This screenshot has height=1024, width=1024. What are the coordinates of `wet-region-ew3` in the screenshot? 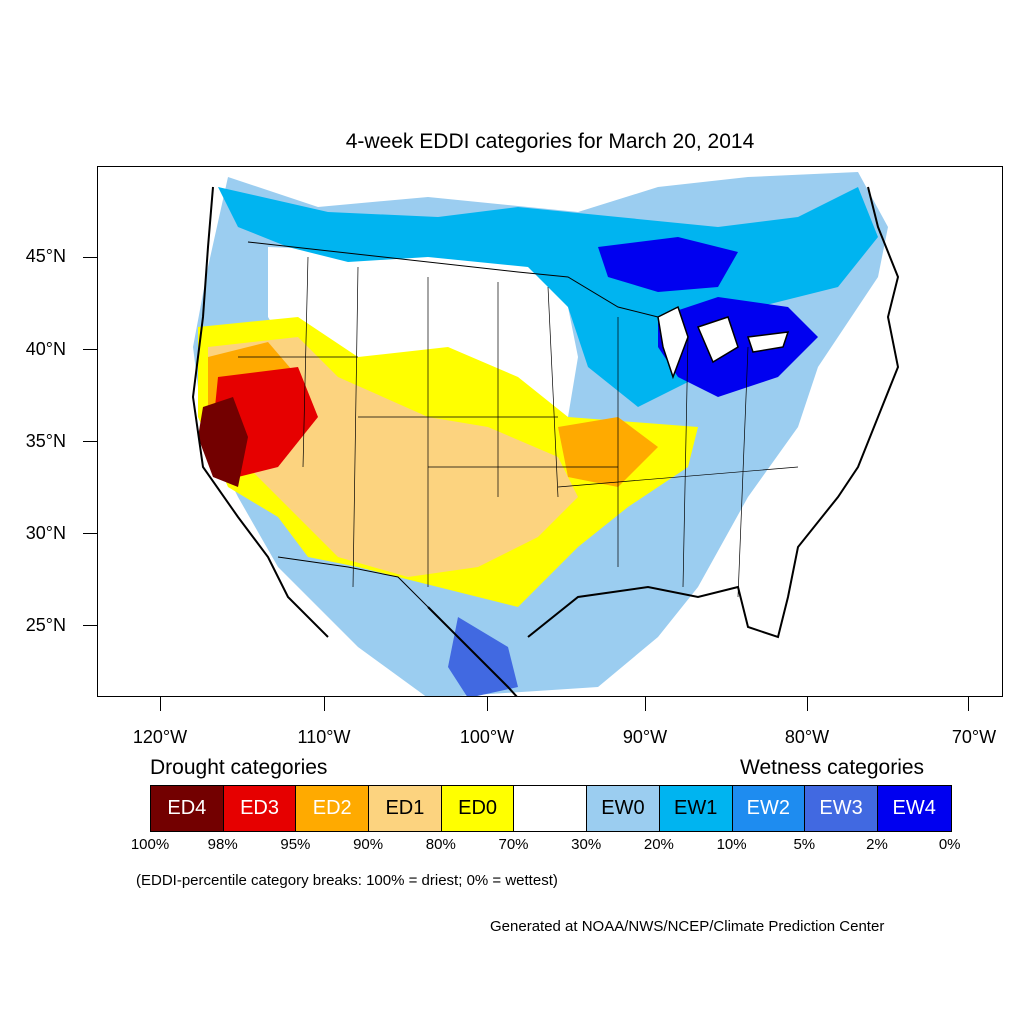 It's located at (483, 656).